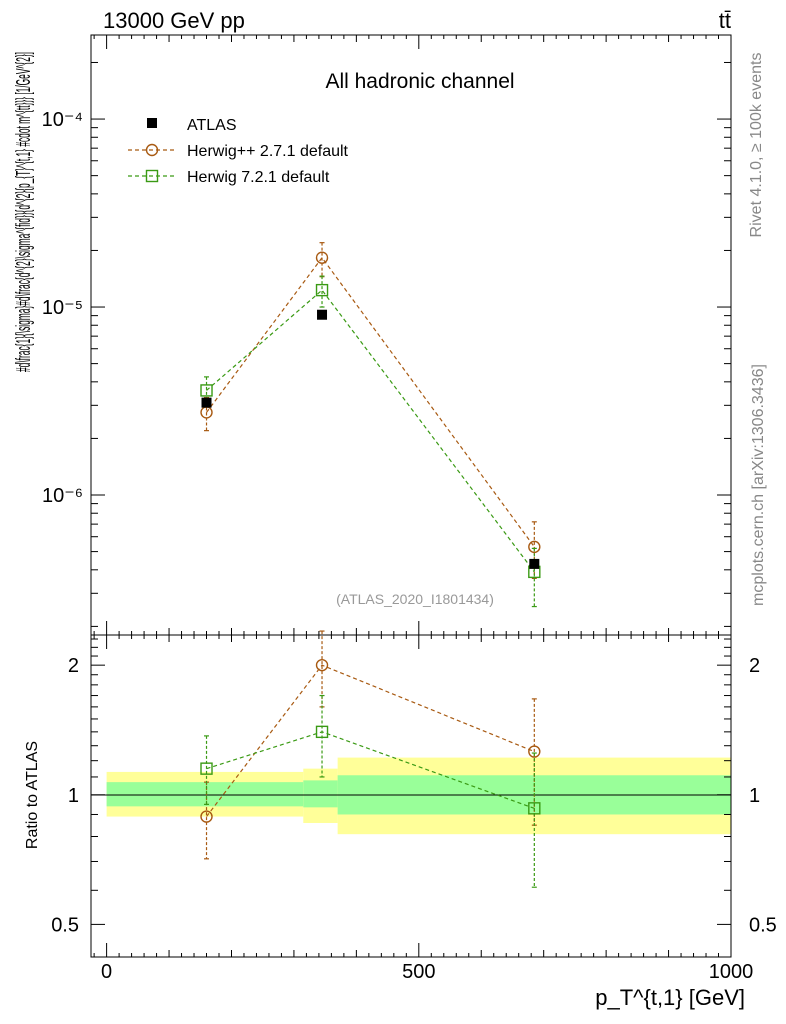  What do you see at coordinates (415, 599) in the screenshot?
I see `analysis-watermark: (ATLAS_2020_I1801434)` at bounding box center [415, 599].